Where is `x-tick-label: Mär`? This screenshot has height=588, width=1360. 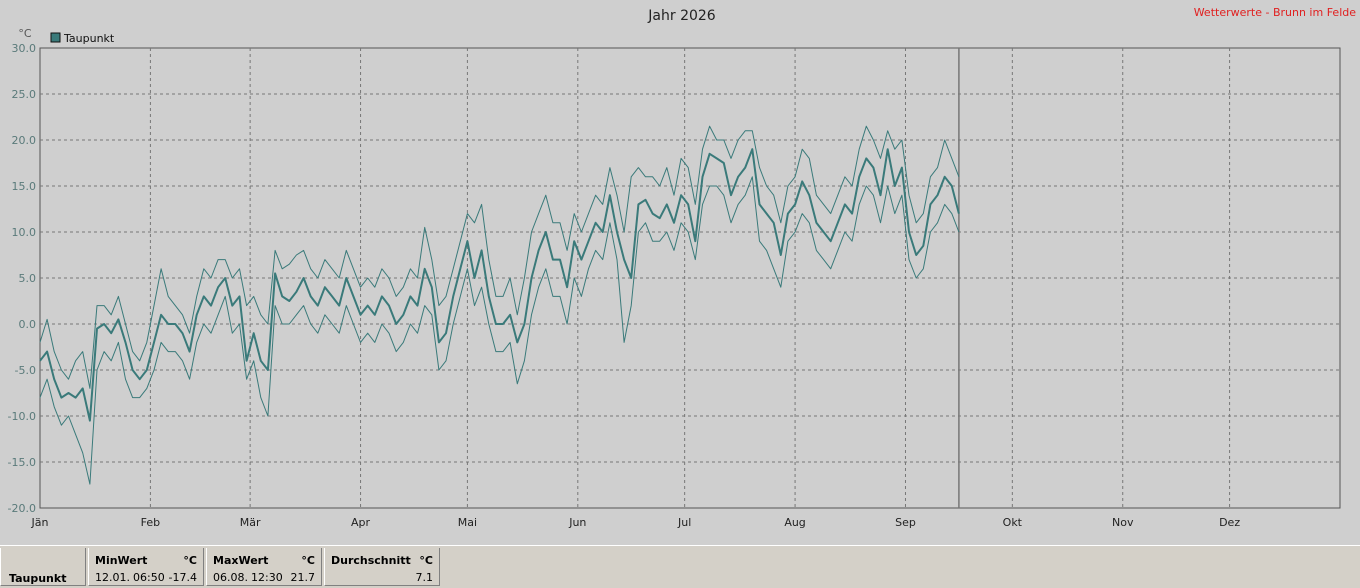 x-tick-label: Mär is located at coordinates (250, 522).